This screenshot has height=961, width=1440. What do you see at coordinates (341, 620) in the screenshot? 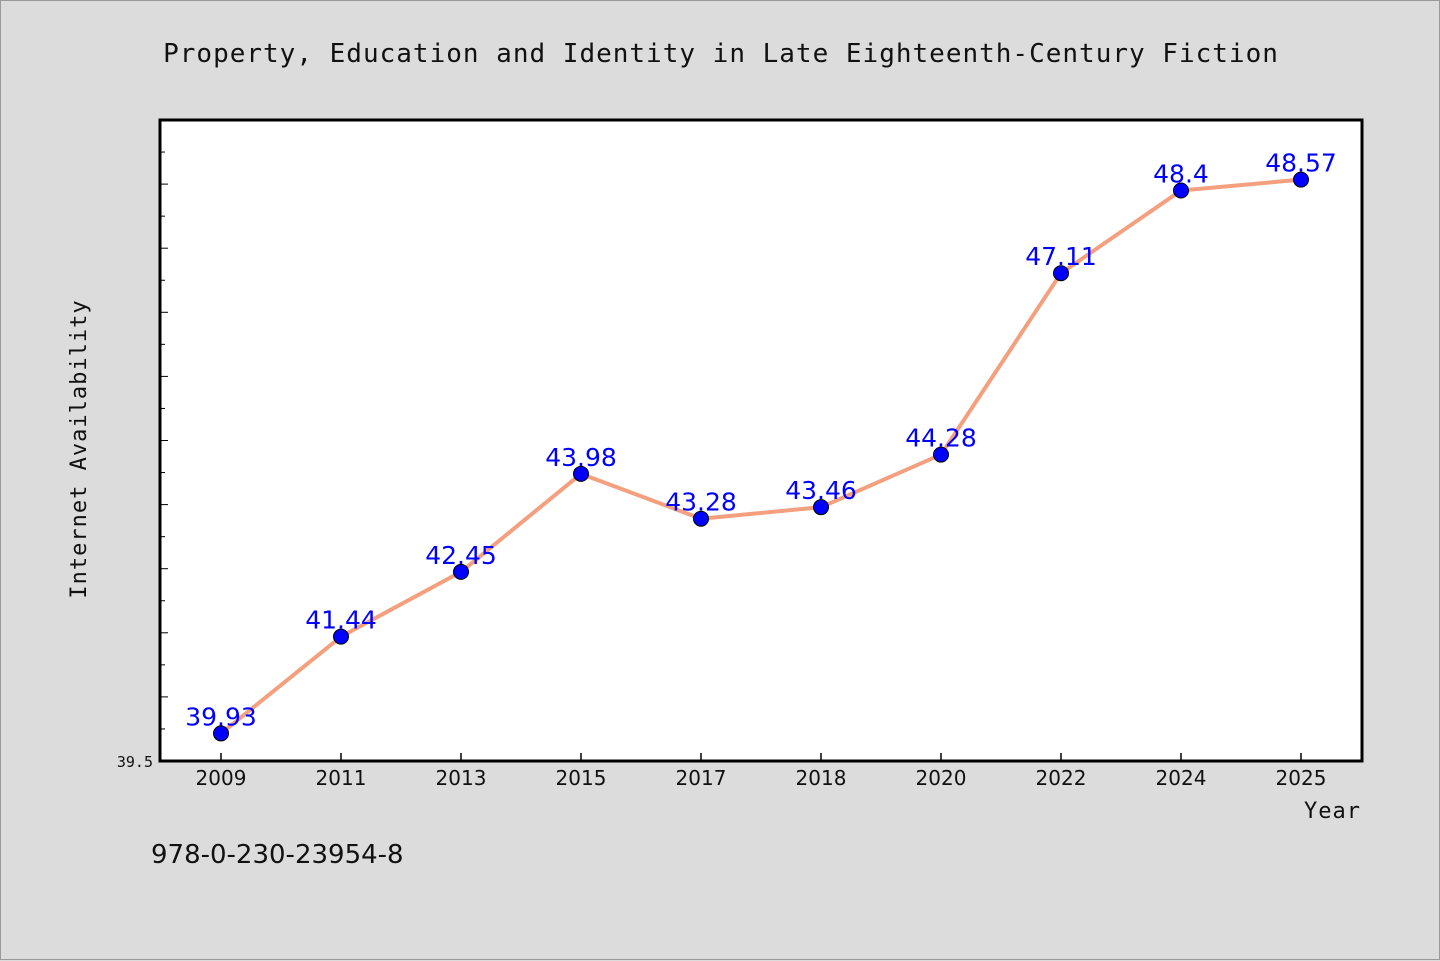
I see `data-label: 41.44` at bounding box center [341, 620].